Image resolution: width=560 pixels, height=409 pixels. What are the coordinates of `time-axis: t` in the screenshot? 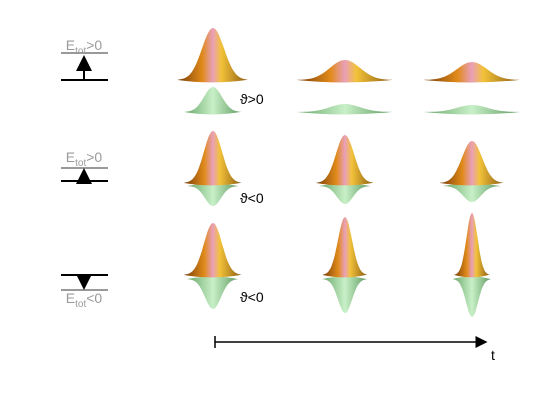 It's located at (354, 349).